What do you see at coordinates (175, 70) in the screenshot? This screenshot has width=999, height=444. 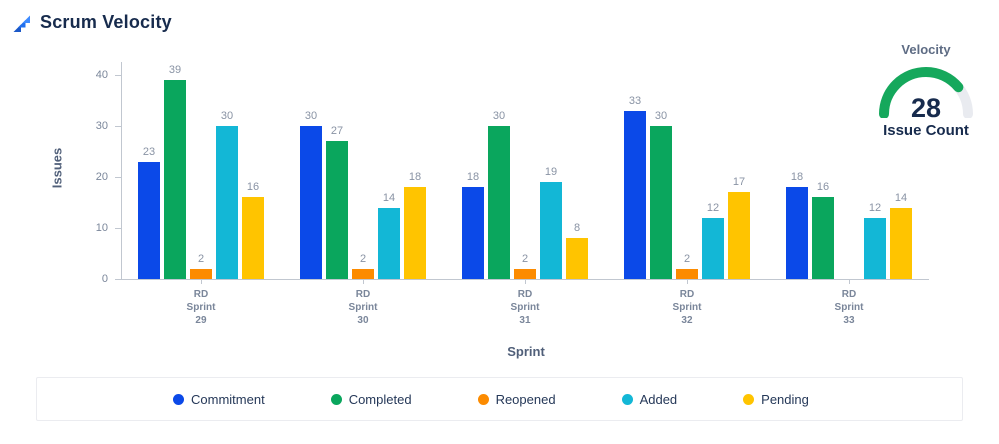 I see `bar-value-label: 39` at bounding box center [175, 70].